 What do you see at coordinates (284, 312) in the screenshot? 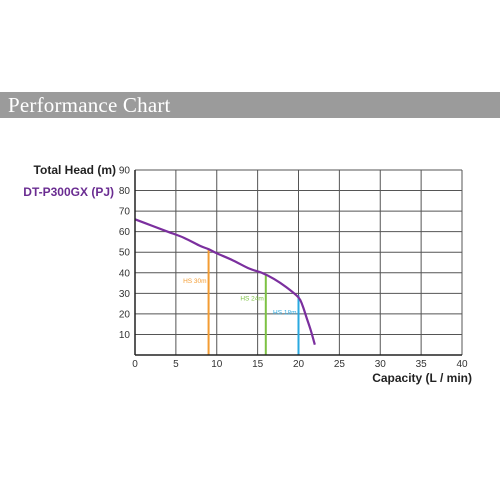
I see `annotation-label-3: HS 18m` at bounding box center [284, 312].